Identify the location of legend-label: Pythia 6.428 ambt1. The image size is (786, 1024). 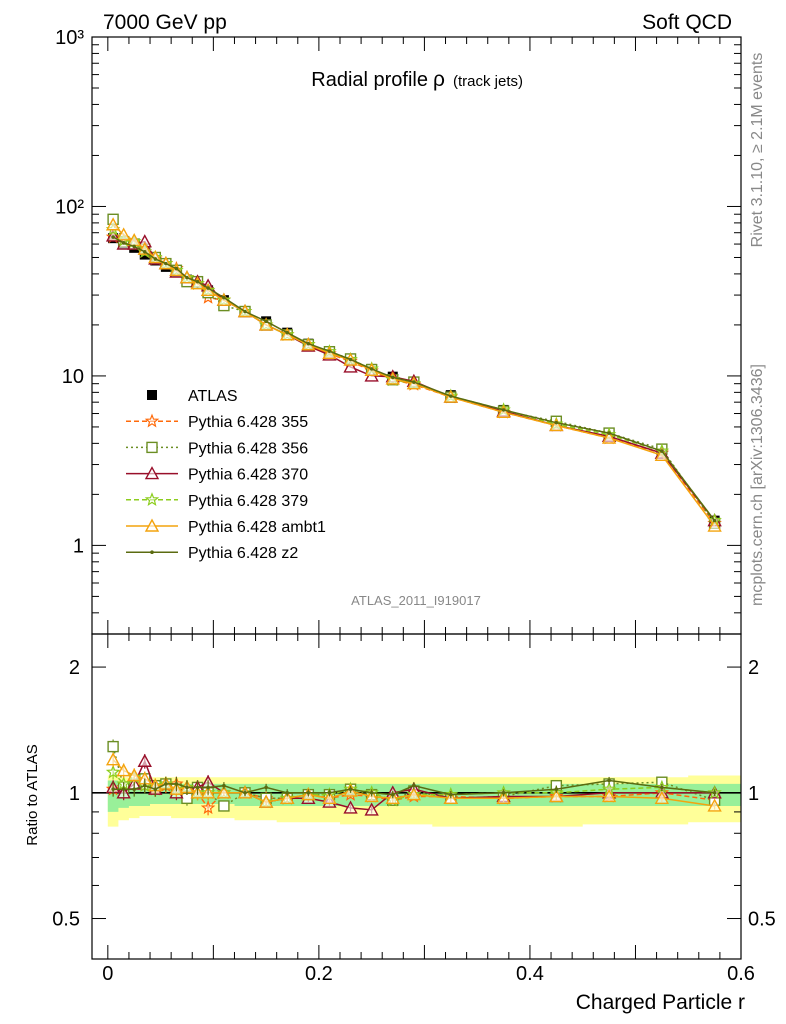
(257, 527).